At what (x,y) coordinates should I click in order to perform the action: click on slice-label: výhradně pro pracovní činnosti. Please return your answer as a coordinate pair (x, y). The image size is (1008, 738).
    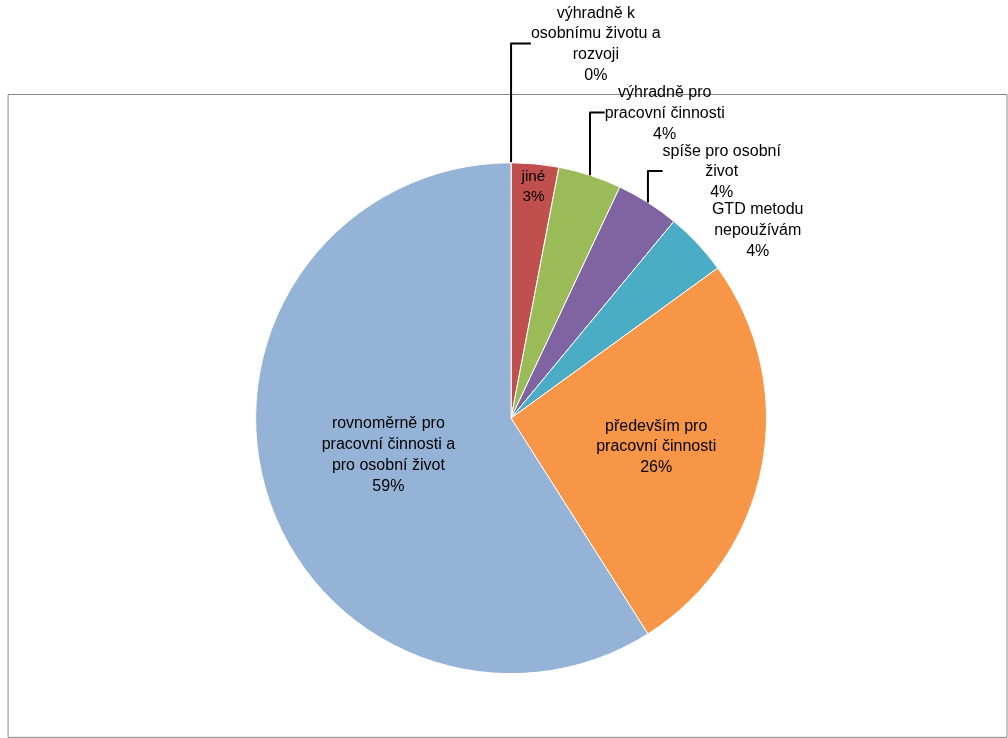
    Looking at the image, I should click on (664, 102).